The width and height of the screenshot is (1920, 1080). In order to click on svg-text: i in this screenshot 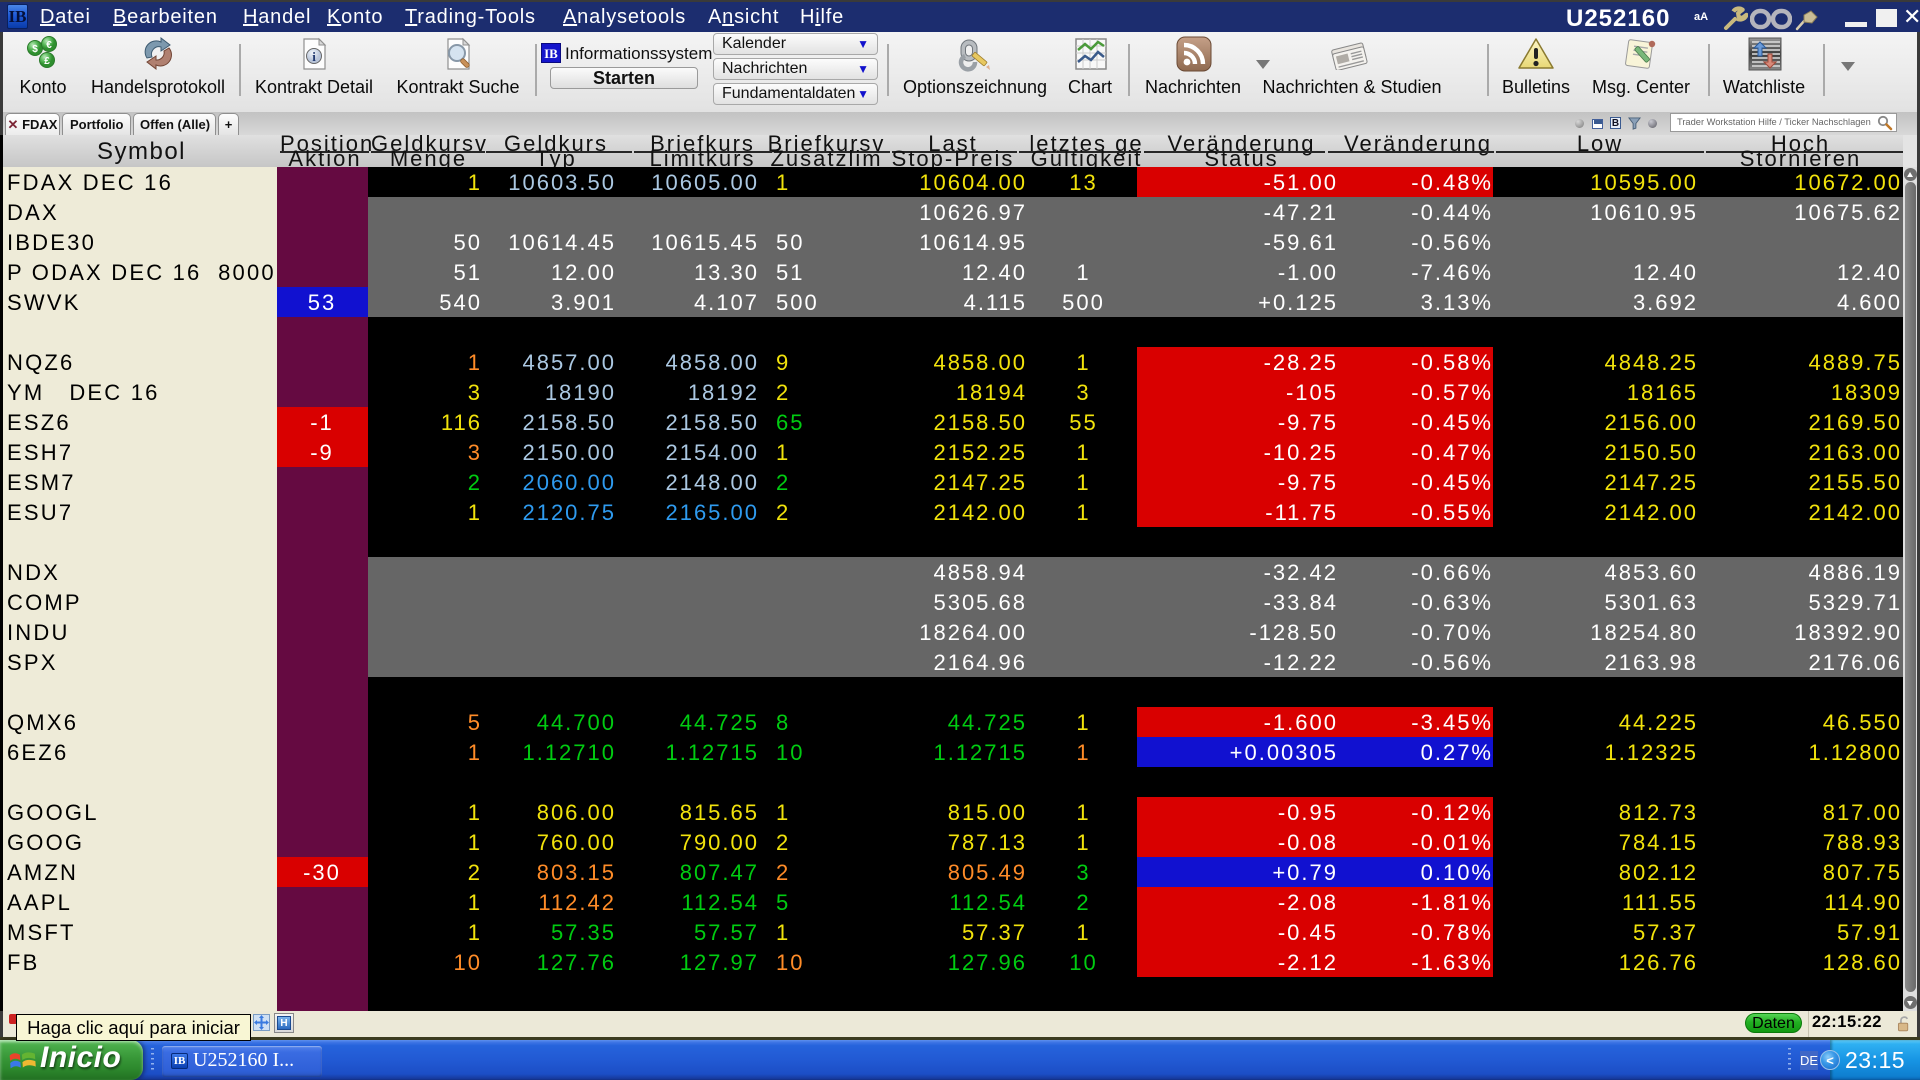, I will do `click(314, 56)`.